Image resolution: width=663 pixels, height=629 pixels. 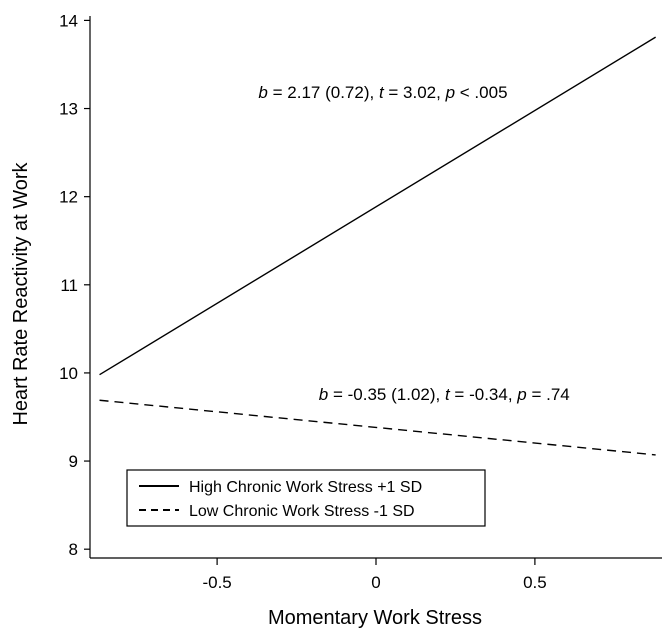 What do you see at coordinates (302, 511) in the screenshot?
I see `legend-label: Low Chronic Work Stress -1 SD` at bounding box center [302, 511].